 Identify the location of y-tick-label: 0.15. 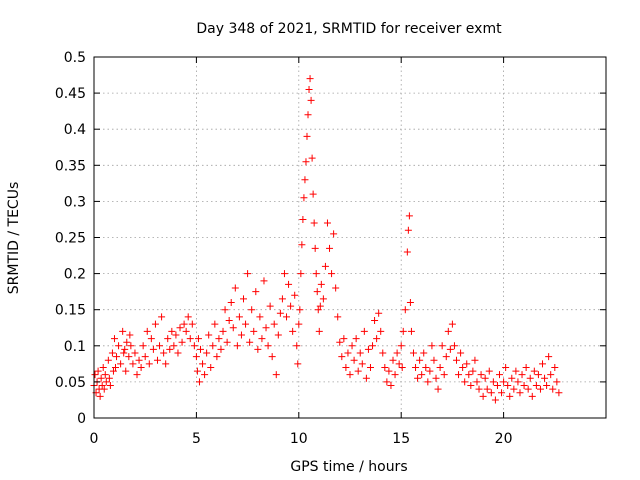
(70, 311).